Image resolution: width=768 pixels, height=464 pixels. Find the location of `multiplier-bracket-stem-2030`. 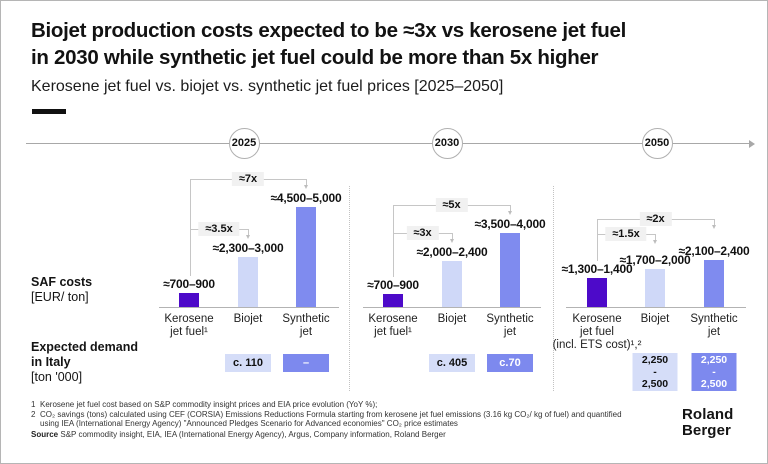

multiplier-bracket-stem-2030 is located at coordinates (393, 241).